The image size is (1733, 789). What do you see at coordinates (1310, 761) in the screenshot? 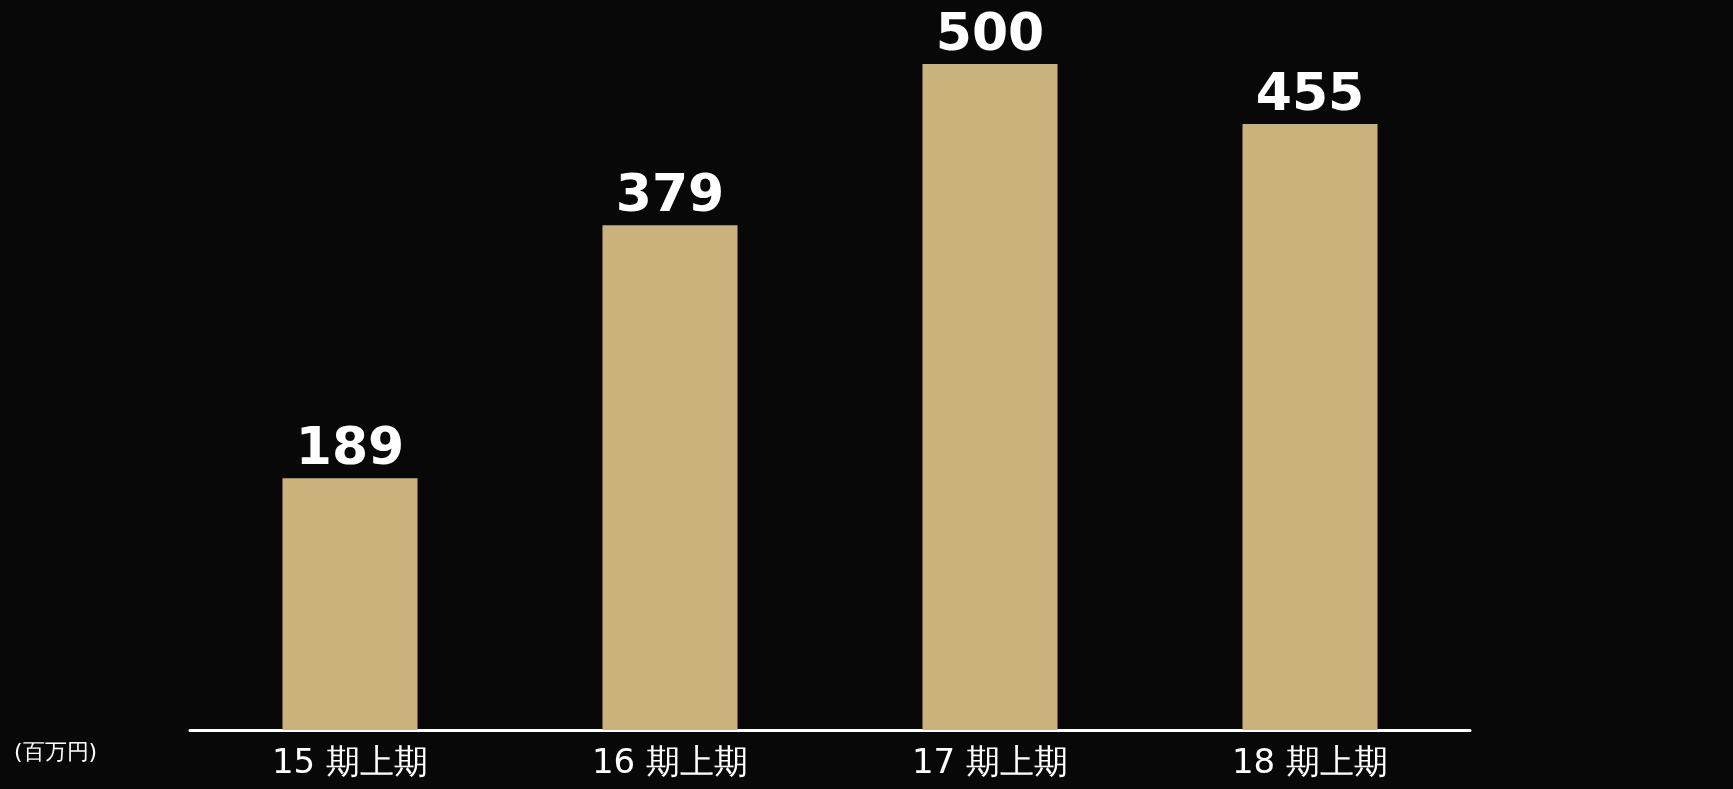
I see `x-tick-label: 18 期上期` at bounding box center [1310, 761].